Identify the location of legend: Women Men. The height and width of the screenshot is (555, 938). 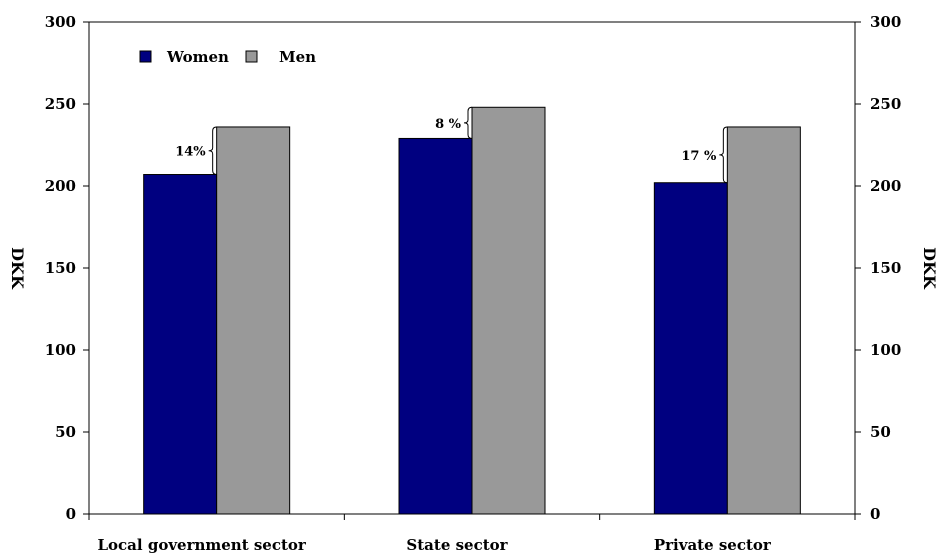
(227, 57).